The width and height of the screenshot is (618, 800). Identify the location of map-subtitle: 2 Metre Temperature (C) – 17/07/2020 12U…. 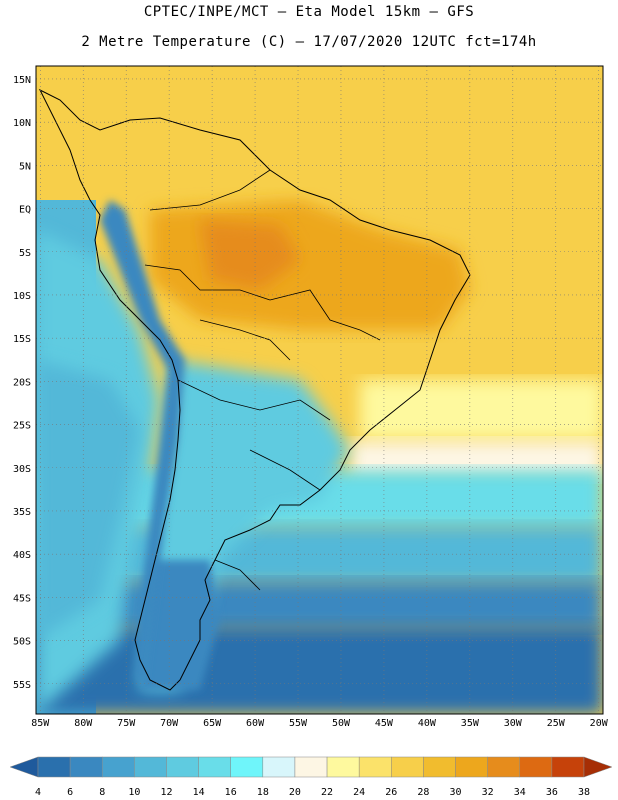
(309, 42).